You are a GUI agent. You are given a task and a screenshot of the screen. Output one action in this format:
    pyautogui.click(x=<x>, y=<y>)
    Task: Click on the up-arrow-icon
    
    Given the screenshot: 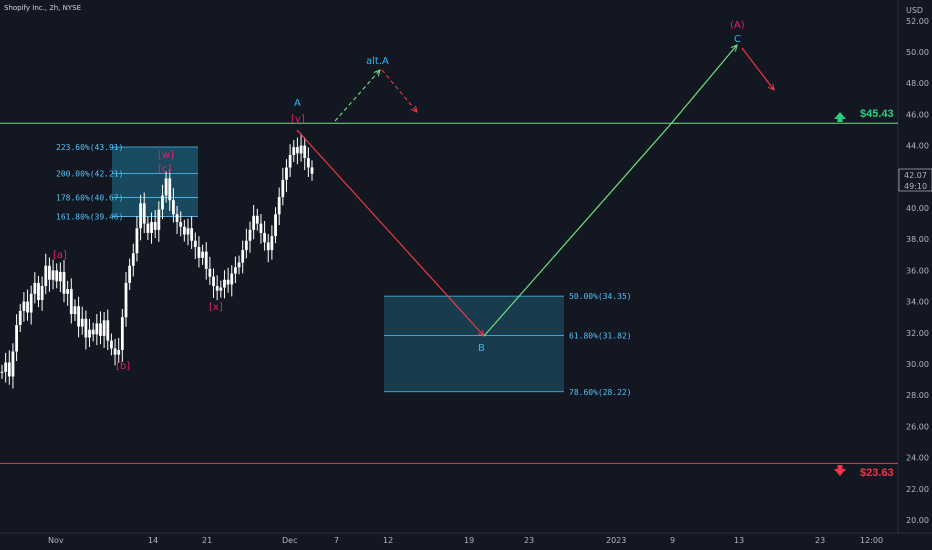 What is the action you would take?
    pyautogui.click(x=840, y=117)
    